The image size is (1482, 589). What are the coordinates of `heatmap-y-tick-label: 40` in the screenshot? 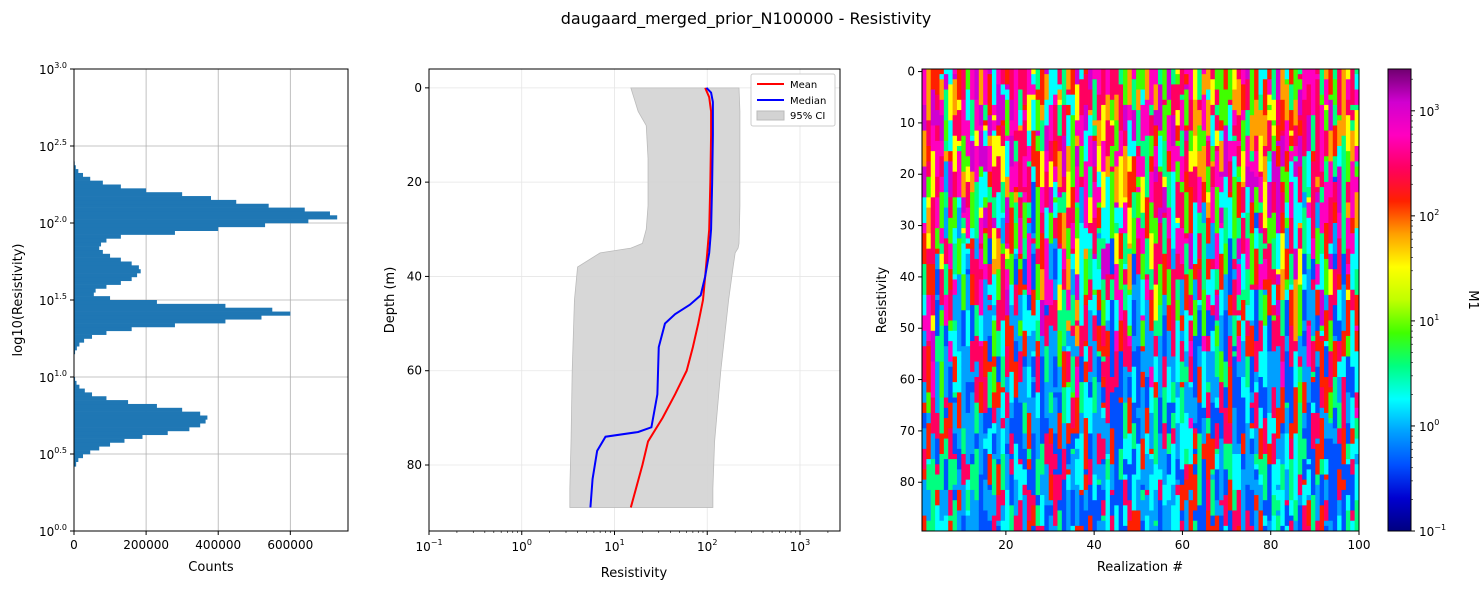 It's located at (907, 277).